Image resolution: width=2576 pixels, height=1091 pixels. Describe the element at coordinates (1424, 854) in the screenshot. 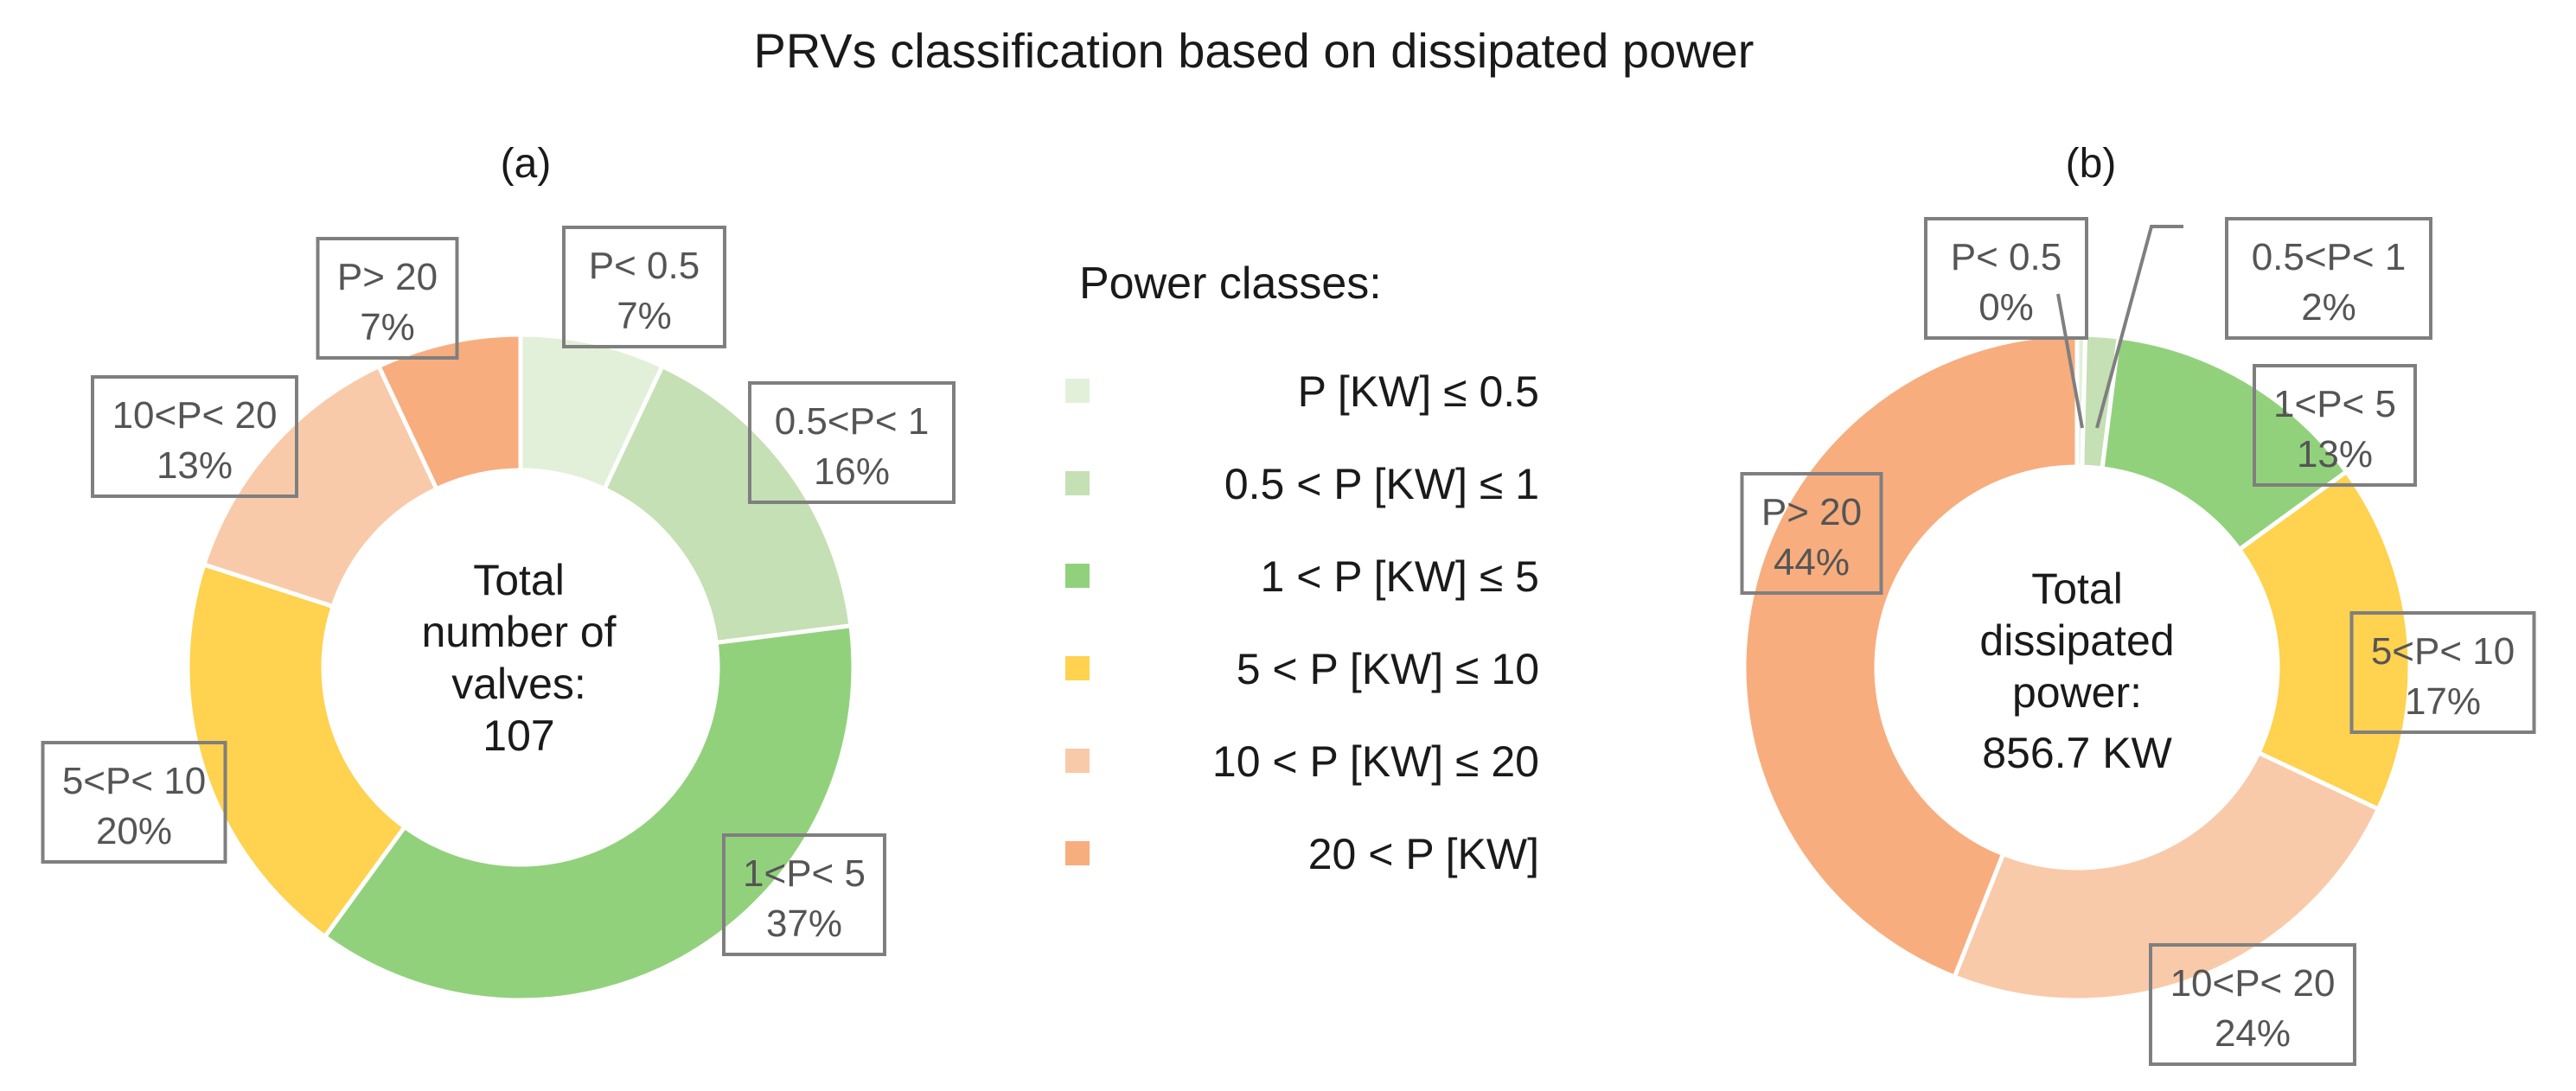

I see `legend-label: 20 < P [KW]` at that location.